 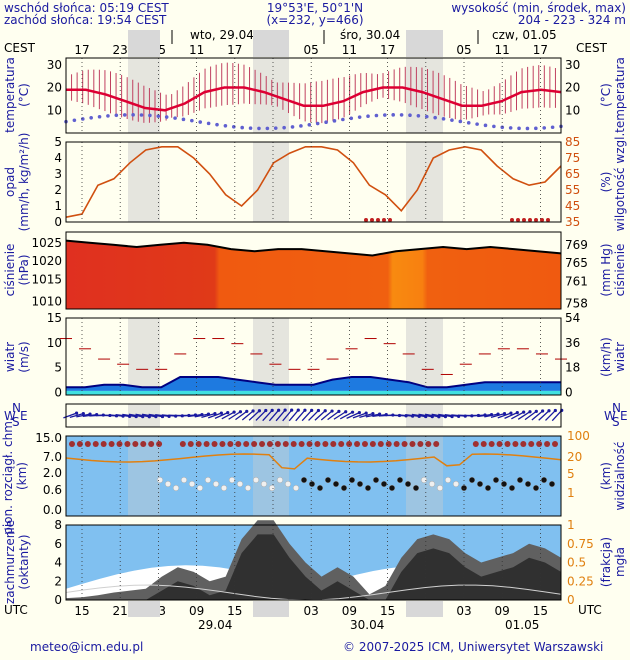 I want to click on top-tz-right: CEST, so click(x=591, y=48).